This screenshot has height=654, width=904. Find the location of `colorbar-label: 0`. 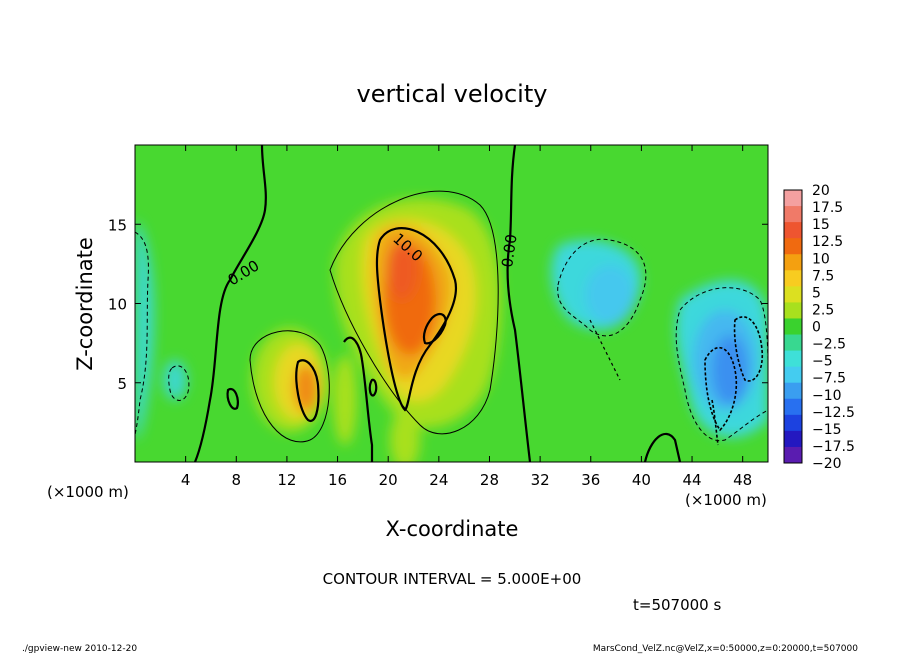

colorbar-label: 0 is located at coordinates (816, 328).